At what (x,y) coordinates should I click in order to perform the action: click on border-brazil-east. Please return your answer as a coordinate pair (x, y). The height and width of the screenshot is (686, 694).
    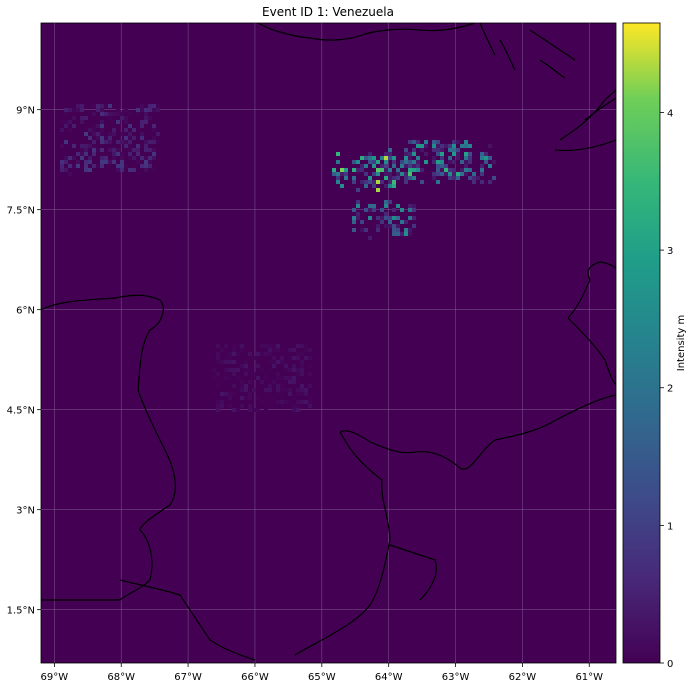
    Looking at the image, I should click on (413, 572).